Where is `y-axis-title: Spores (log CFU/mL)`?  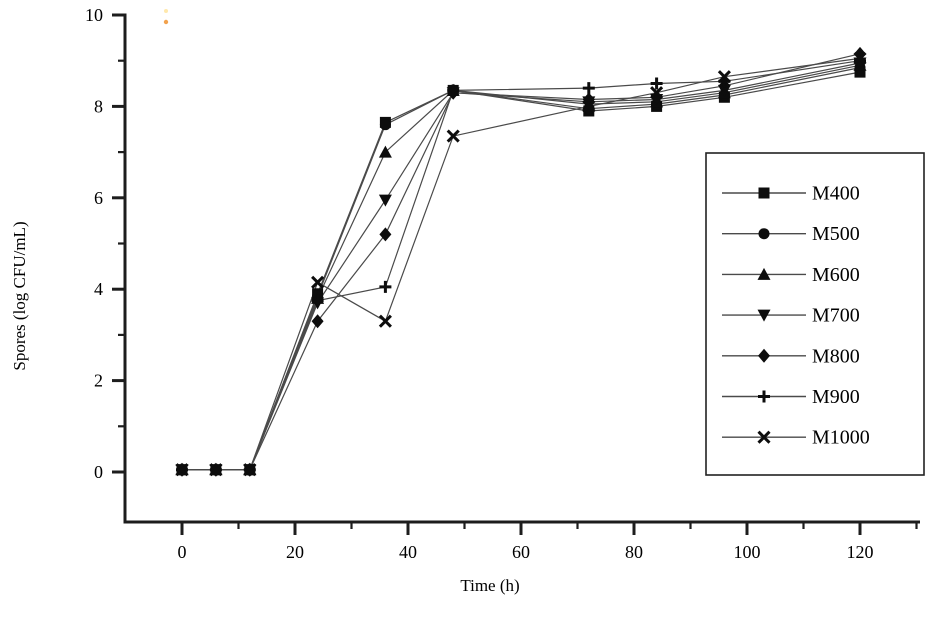
y-axis-title: Spores (log CFU/mL) is located at coordinates (19, 296).